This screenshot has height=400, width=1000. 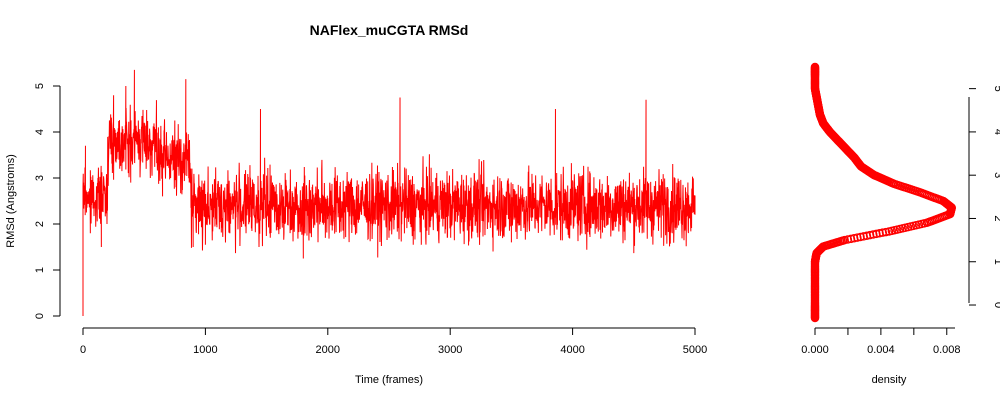 I want to click on density-y-tick-label: 0, so click(x=996, y=305).